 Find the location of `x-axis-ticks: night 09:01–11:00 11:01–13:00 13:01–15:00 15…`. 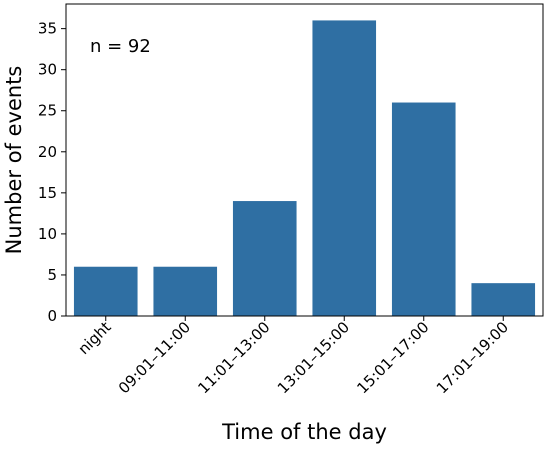

x-axis-ticks: night 09:01–11:00 11:01–13:00 13:01–15:00 15… is located at coordinates (293, 356).